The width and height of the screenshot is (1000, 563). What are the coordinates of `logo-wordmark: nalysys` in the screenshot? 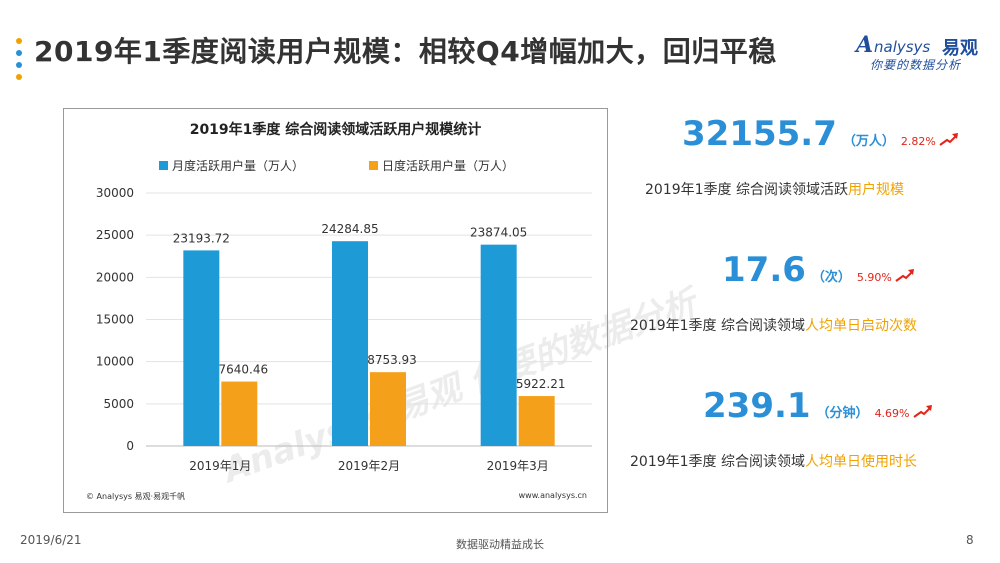 It's located at (902, 47).